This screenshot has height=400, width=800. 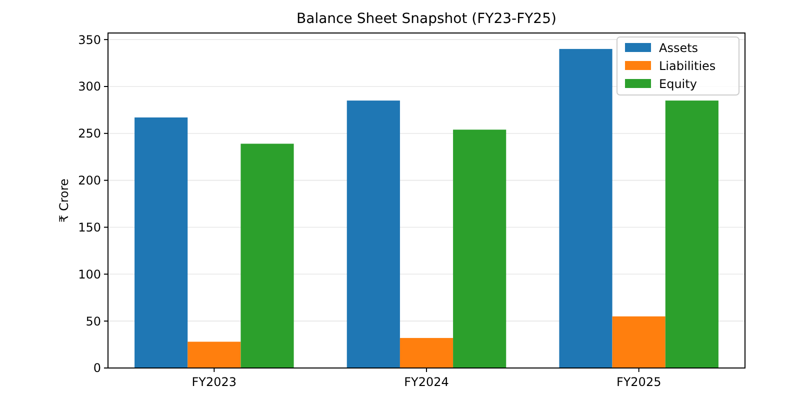 What do you see at coordinates (97, 368) in the screenshot?
I see `y-tick-label: 0` at bounding box center [97, 368].